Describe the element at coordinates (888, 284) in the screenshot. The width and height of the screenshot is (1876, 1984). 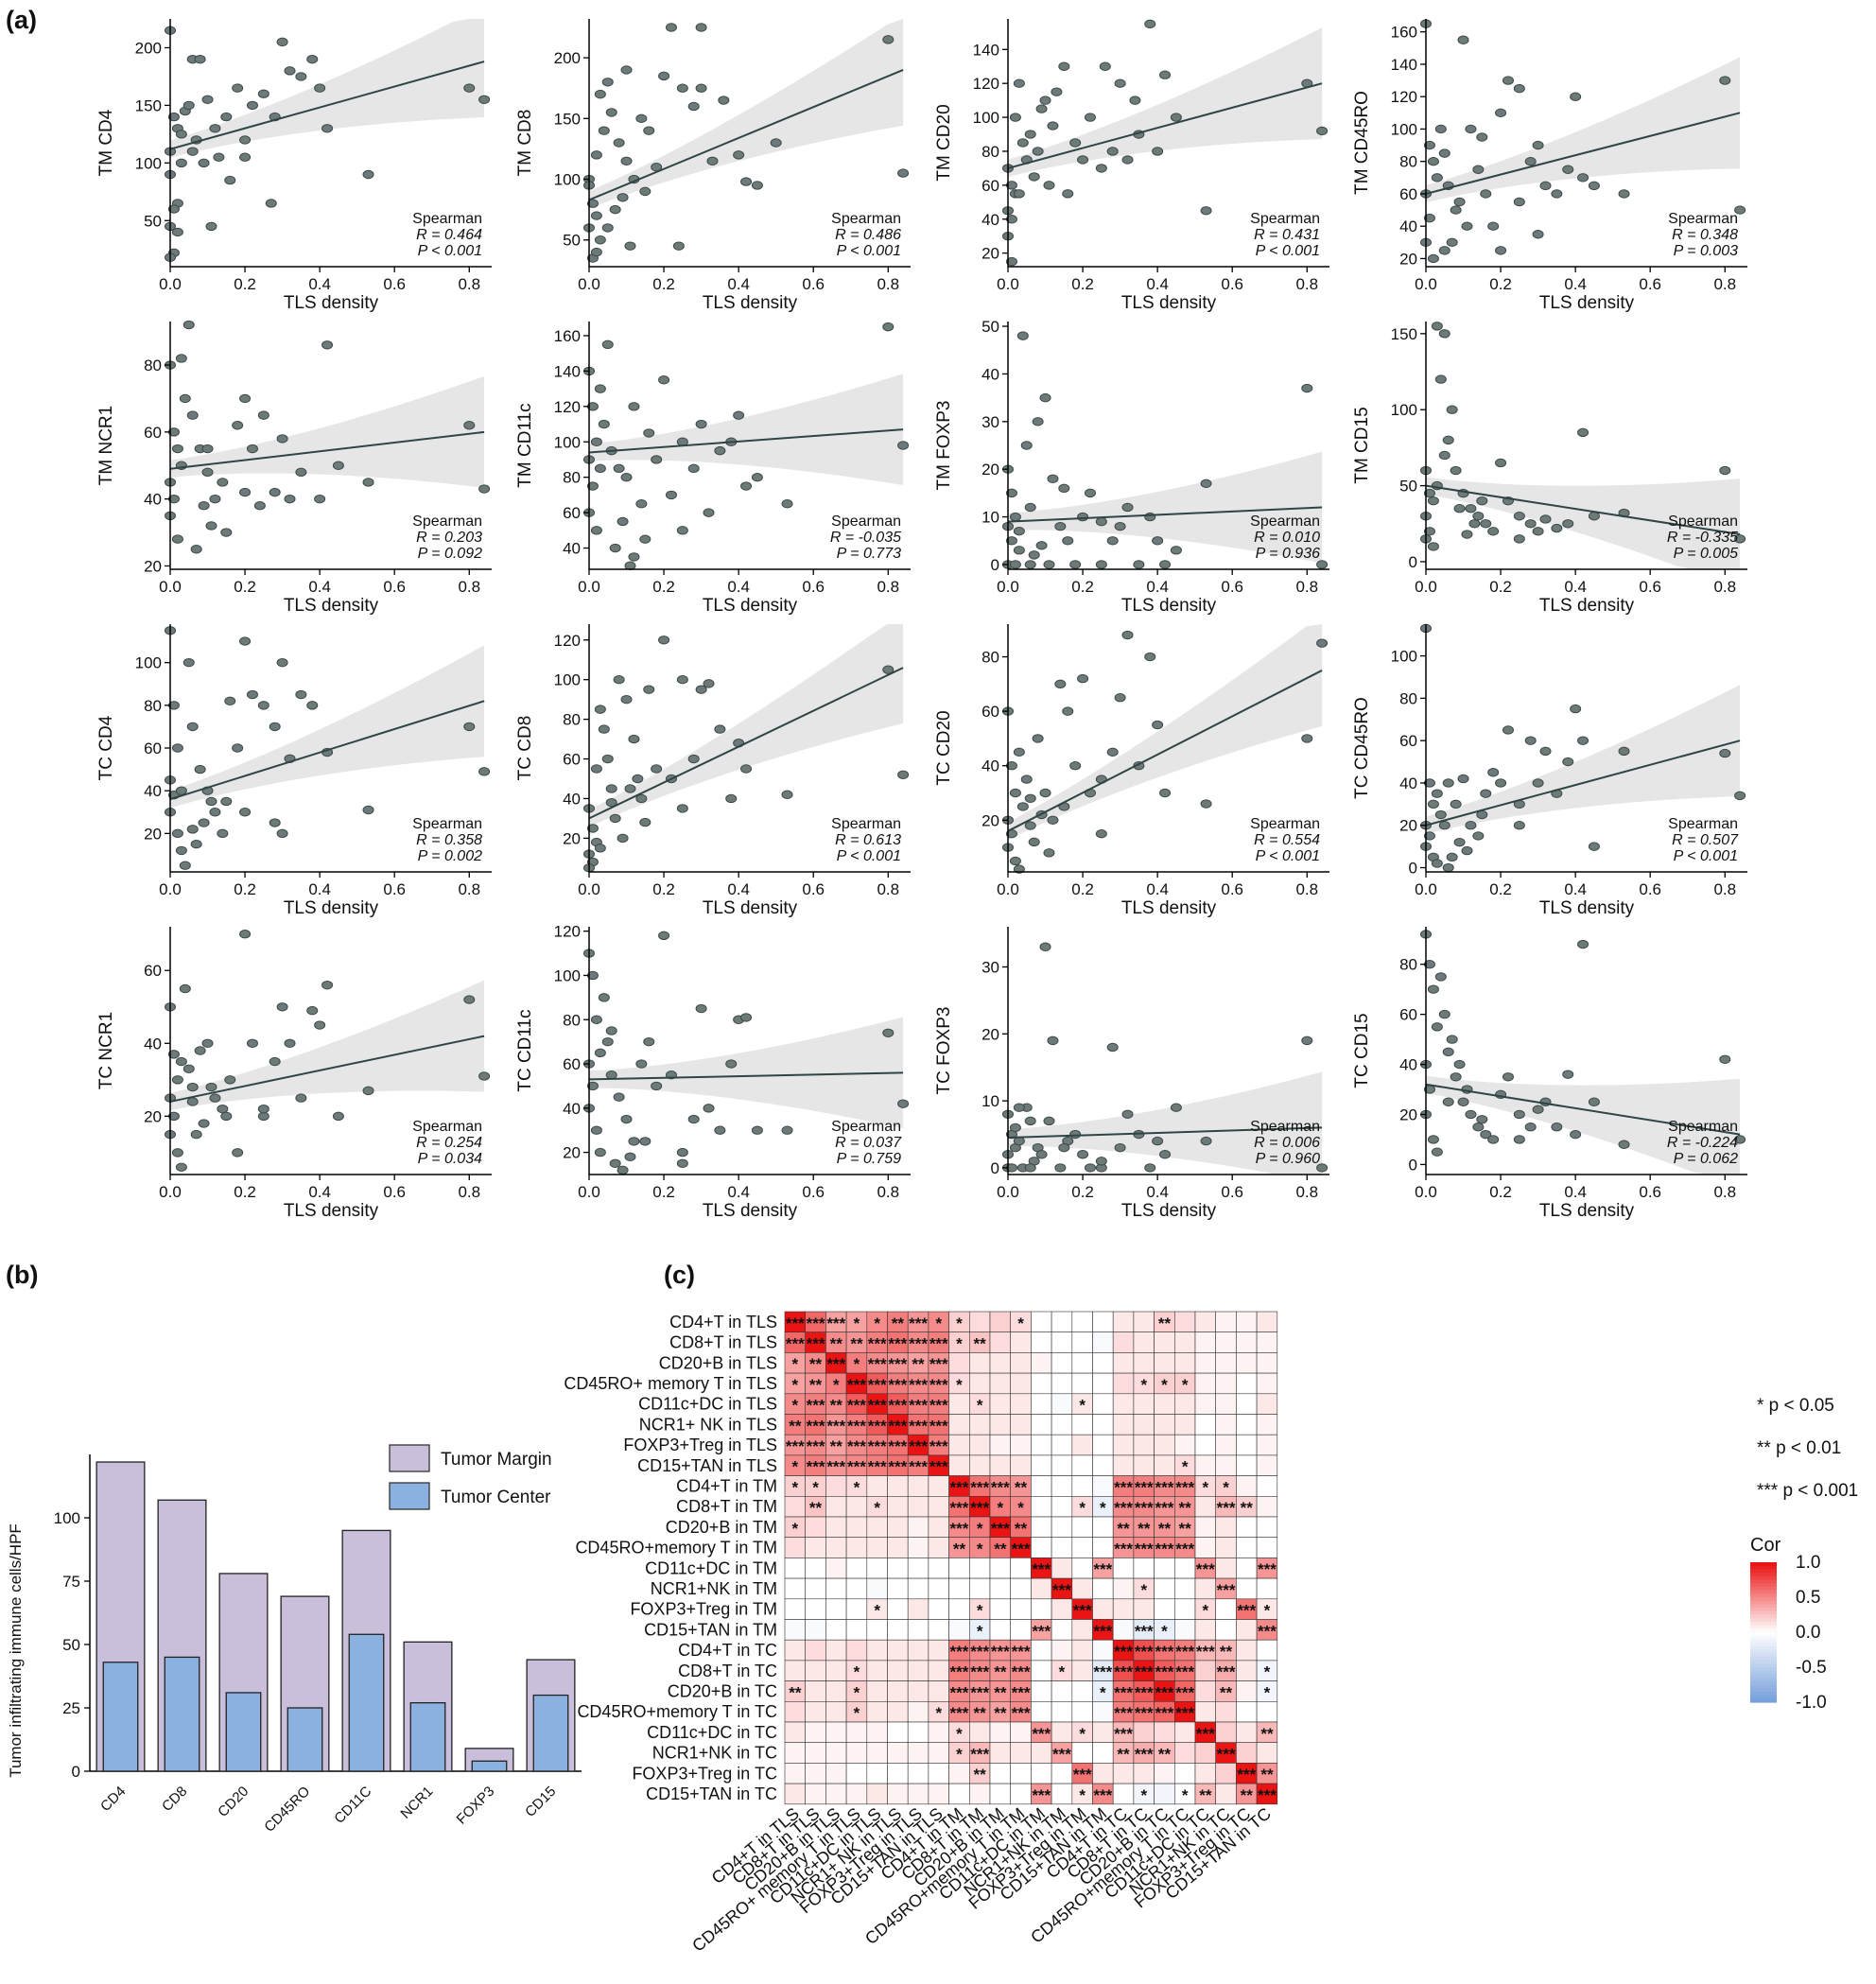
I see `x-tick-label: 0.8` at that location.